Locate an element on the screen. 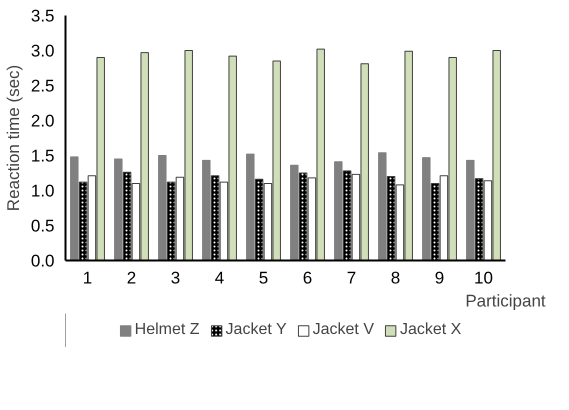 The image size is (569, 410). y-tick-label: 1.5 is located at coordinates (42, 156).